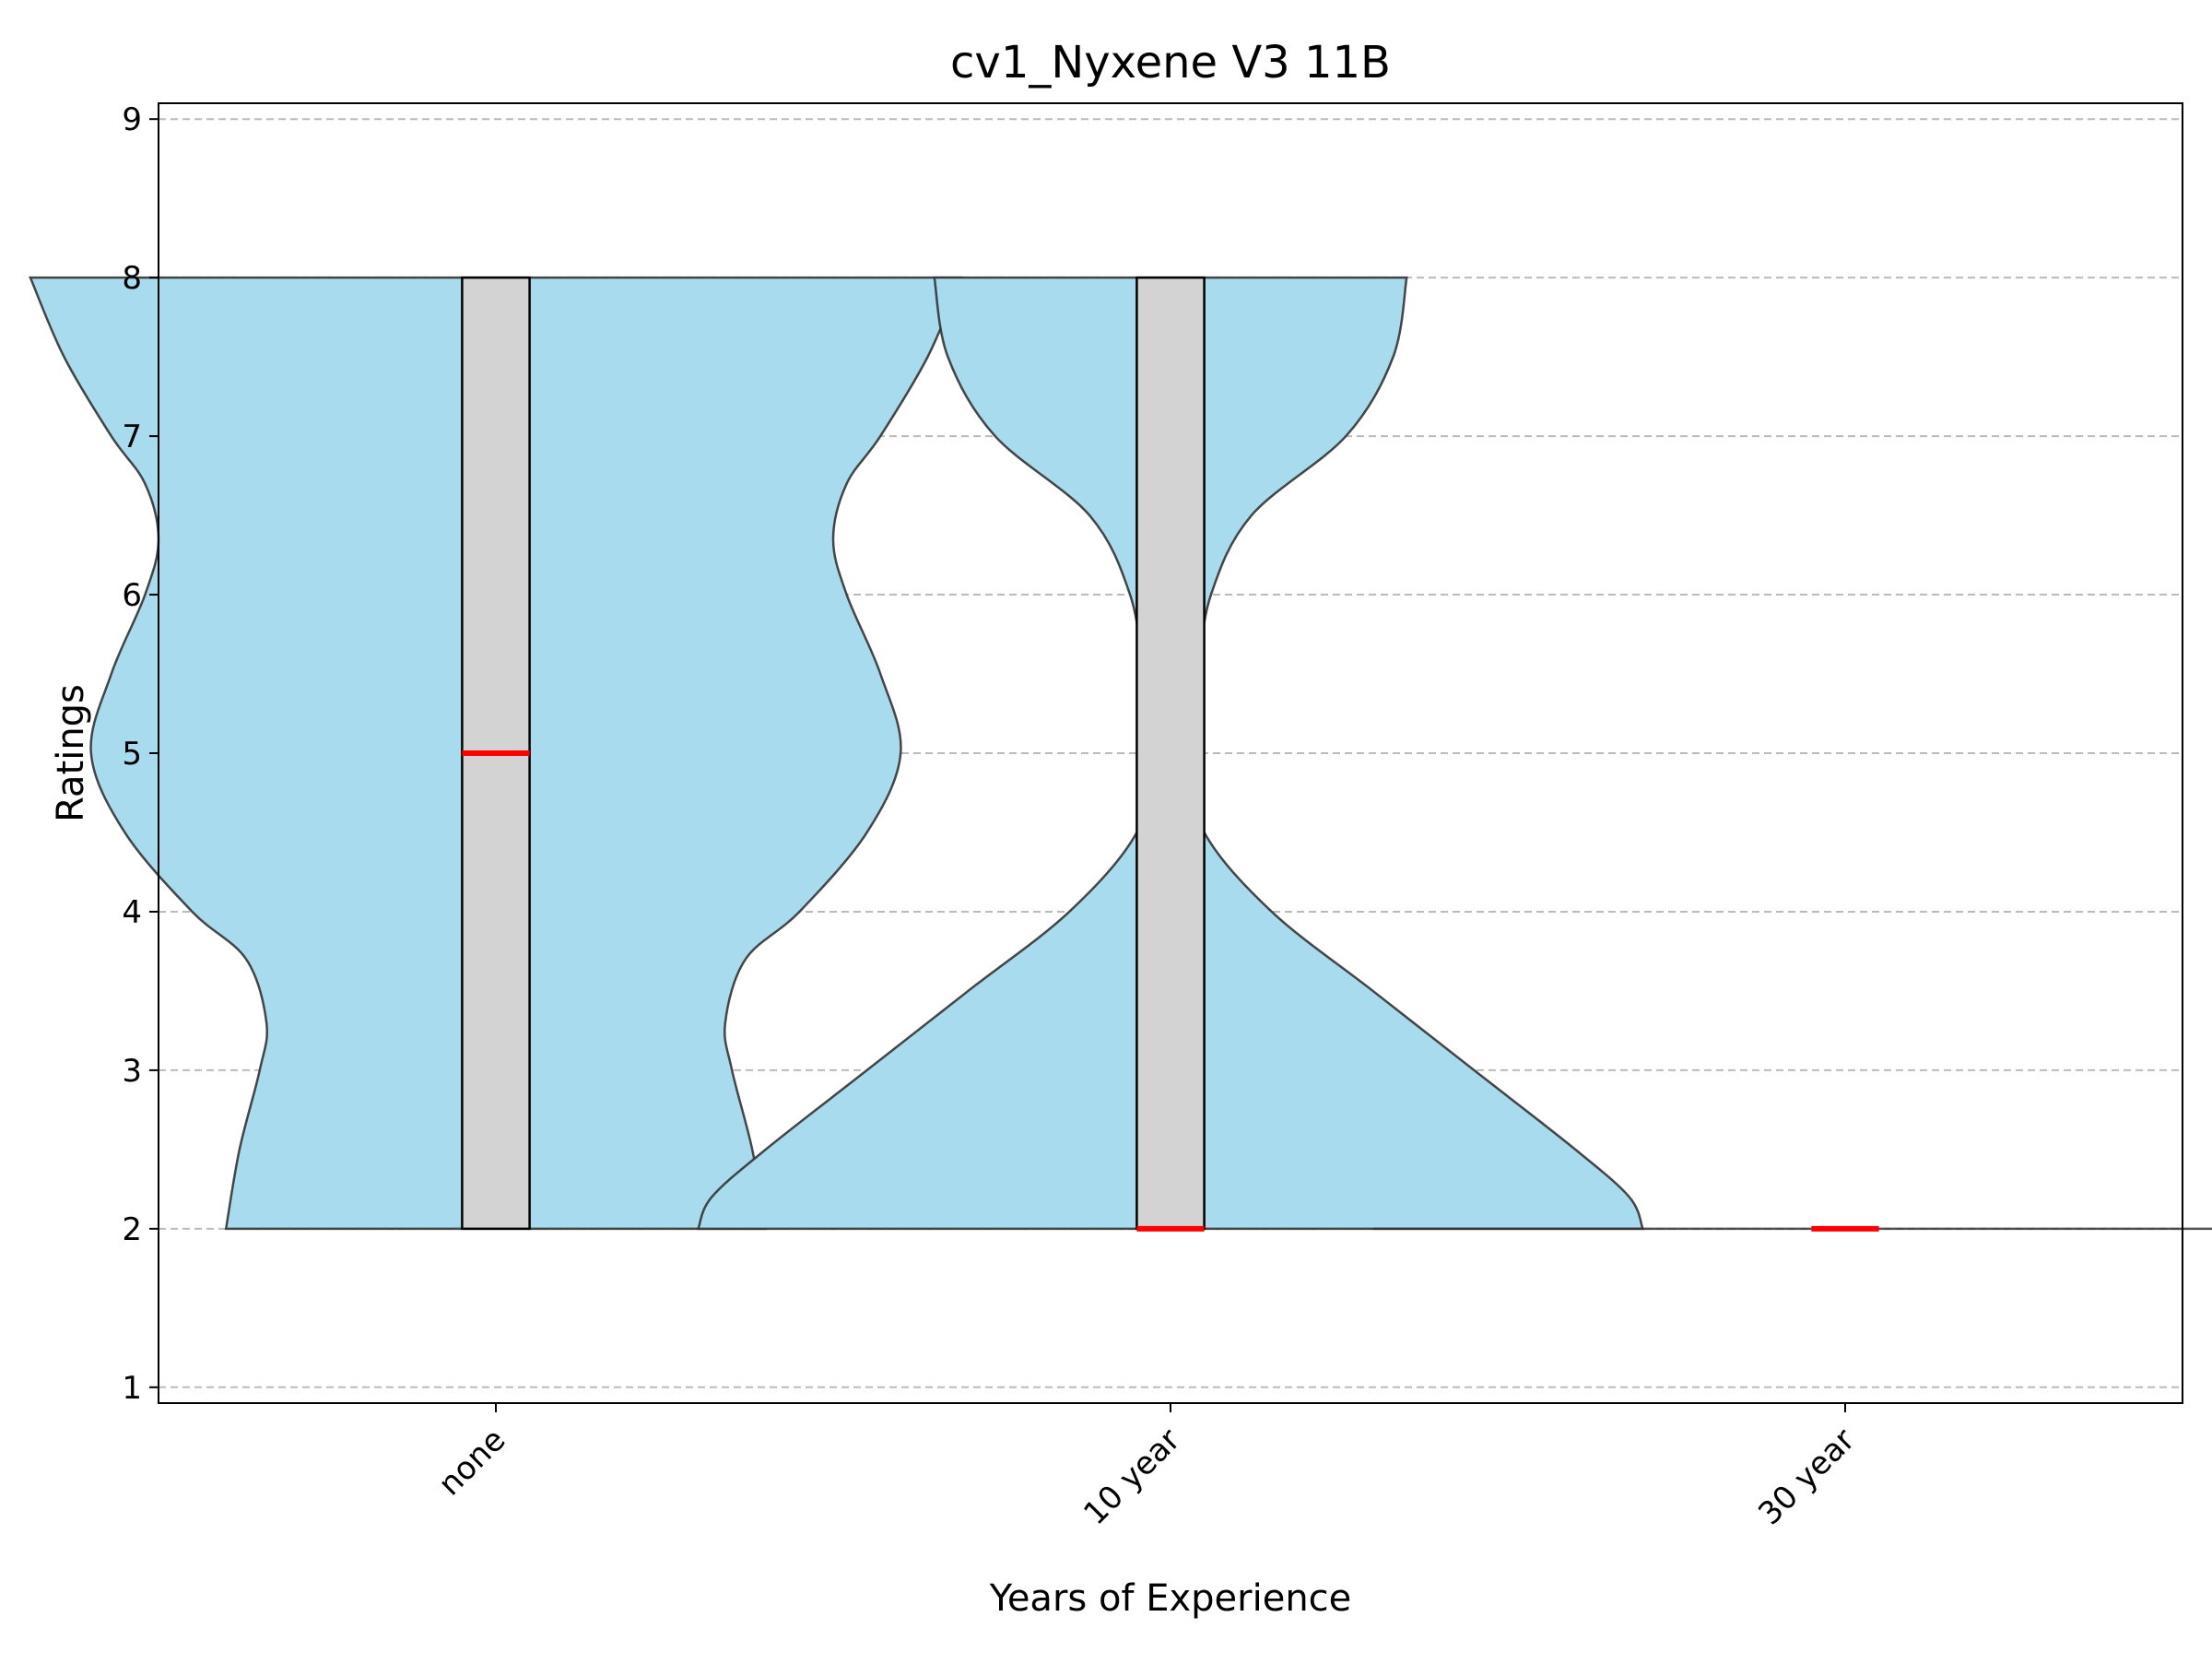 This screenshot has width=2212, height=1664. I want to click on chart-title: cv1_Nyxene V3 11B, so click(1170, 63).